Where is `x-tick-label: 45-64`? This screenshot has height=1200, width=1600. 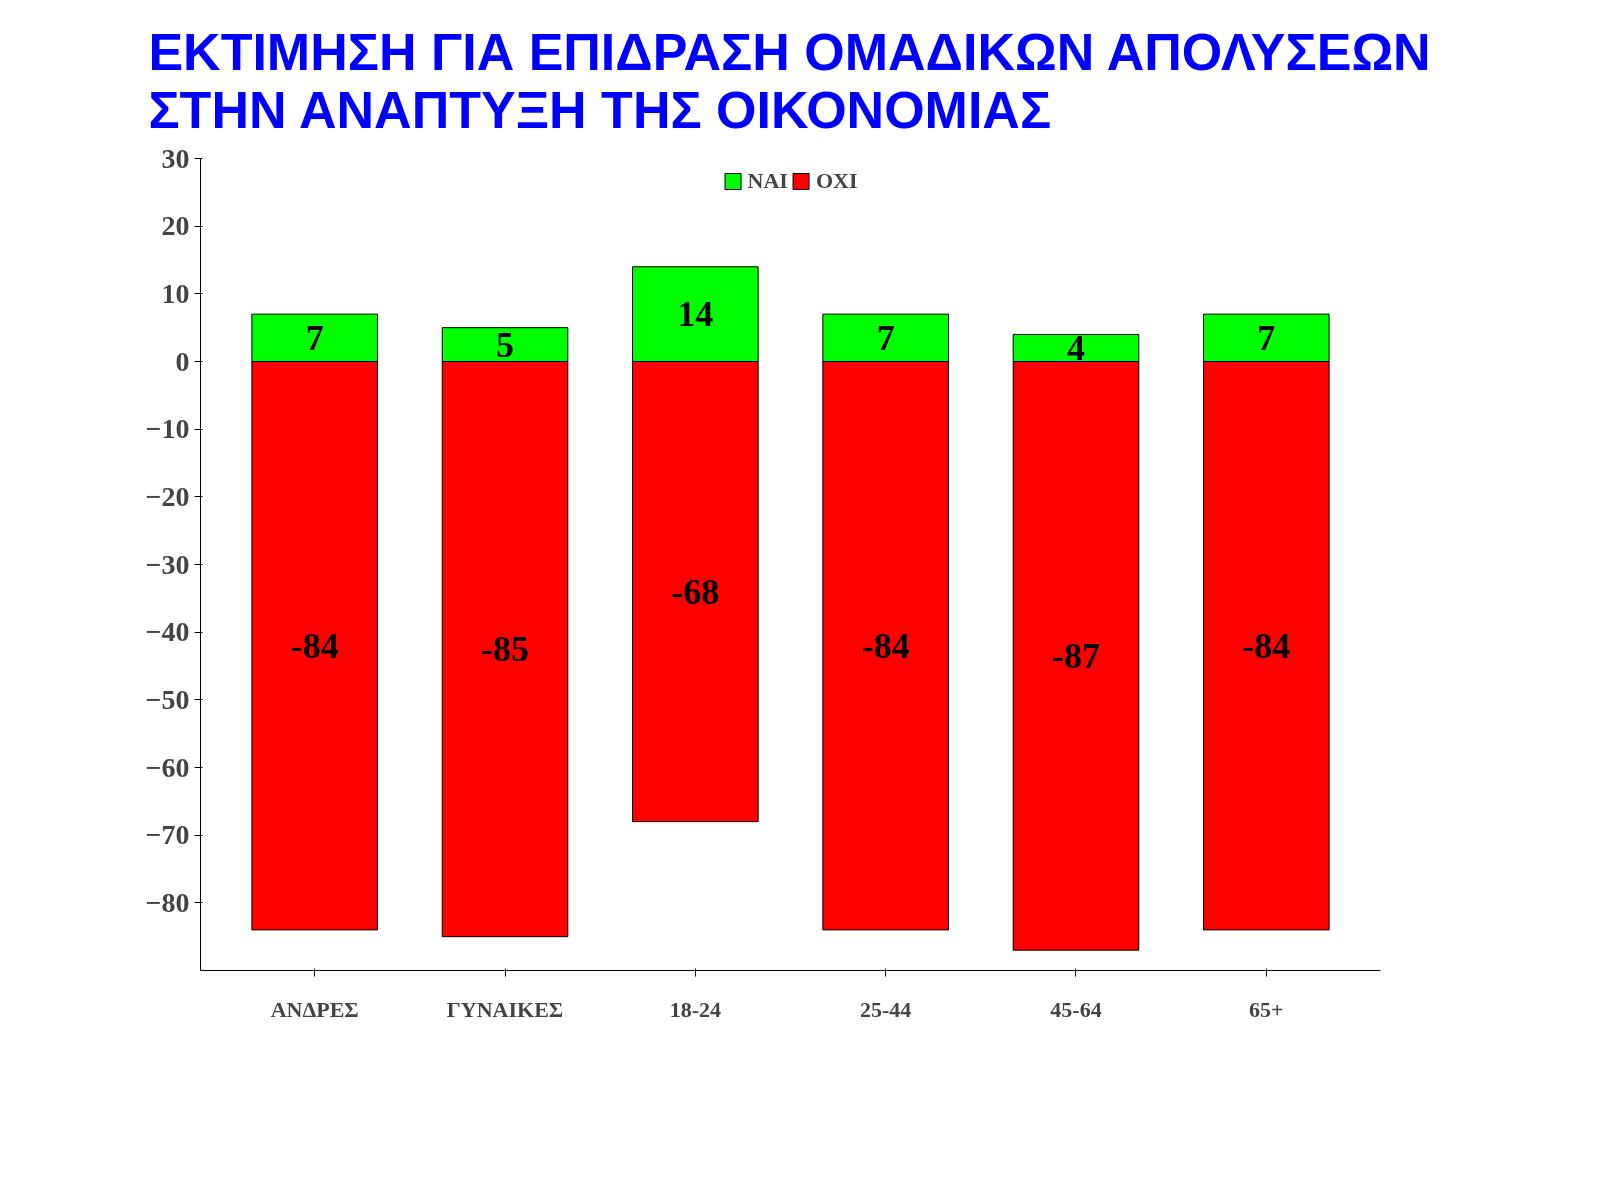 x-tick-label: 45-64 is located at coordinates (1076, 1009).